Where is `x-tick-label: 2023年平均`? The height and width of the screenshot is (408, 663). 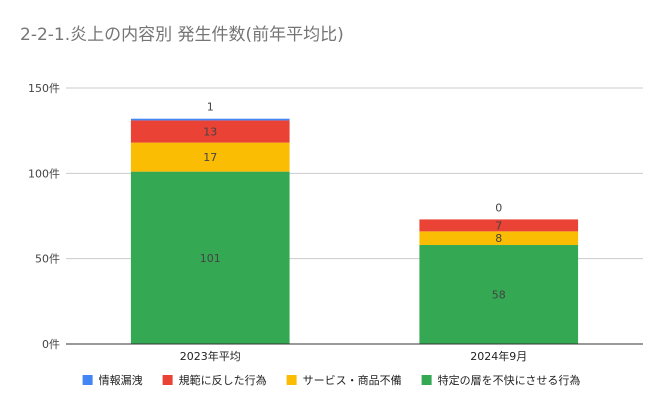 x-tick-label: 2023年平均 is located at coordinates (210, 356).